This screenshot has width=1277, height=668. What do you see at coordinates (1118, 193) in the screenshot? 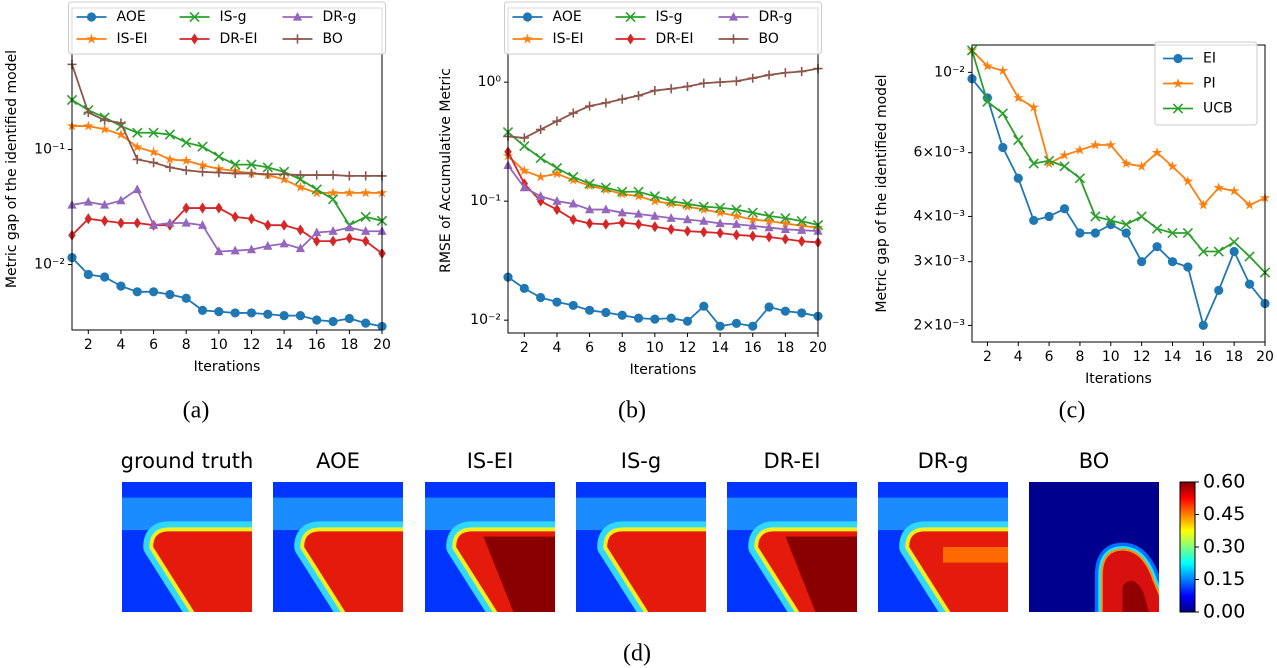
I see `plot-frame` at bounding box center [1118, 193].